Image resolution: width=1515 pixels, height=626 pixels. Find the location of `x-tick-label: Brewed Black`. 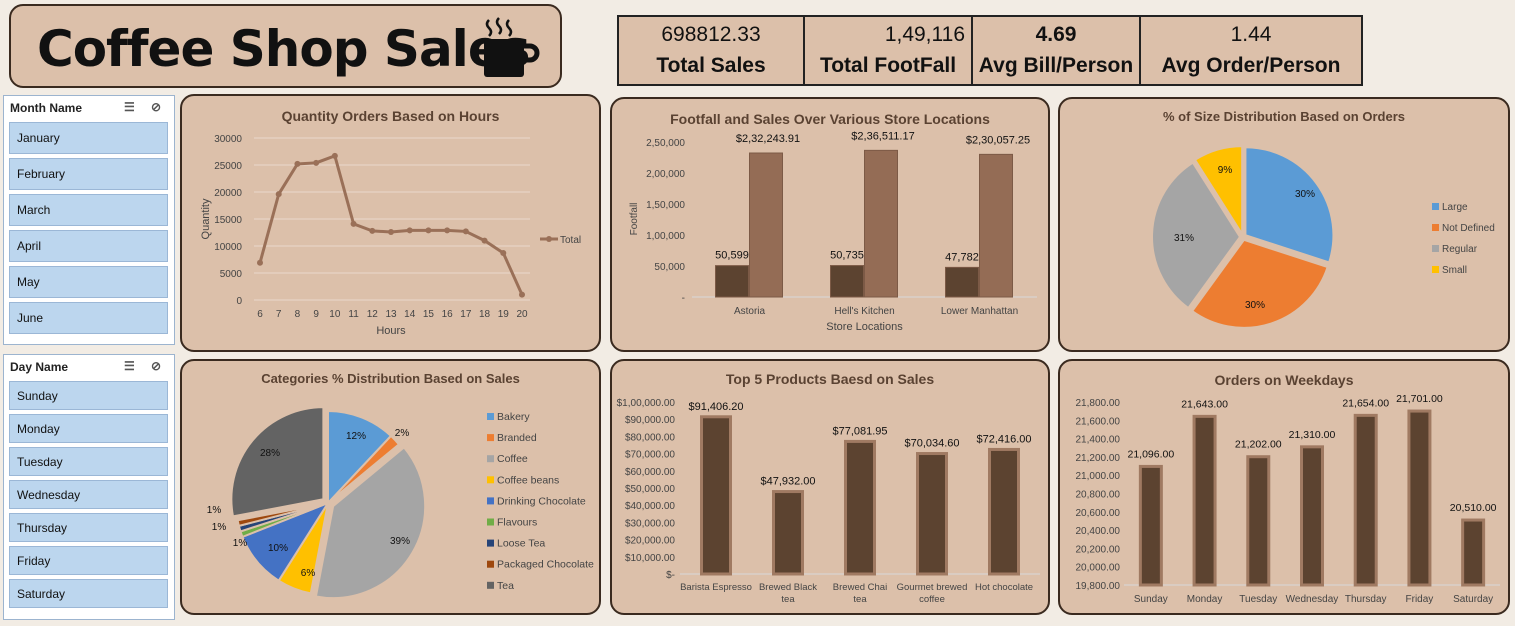

x-tick-label: Brewed Black is located at coordinates (788, 587).